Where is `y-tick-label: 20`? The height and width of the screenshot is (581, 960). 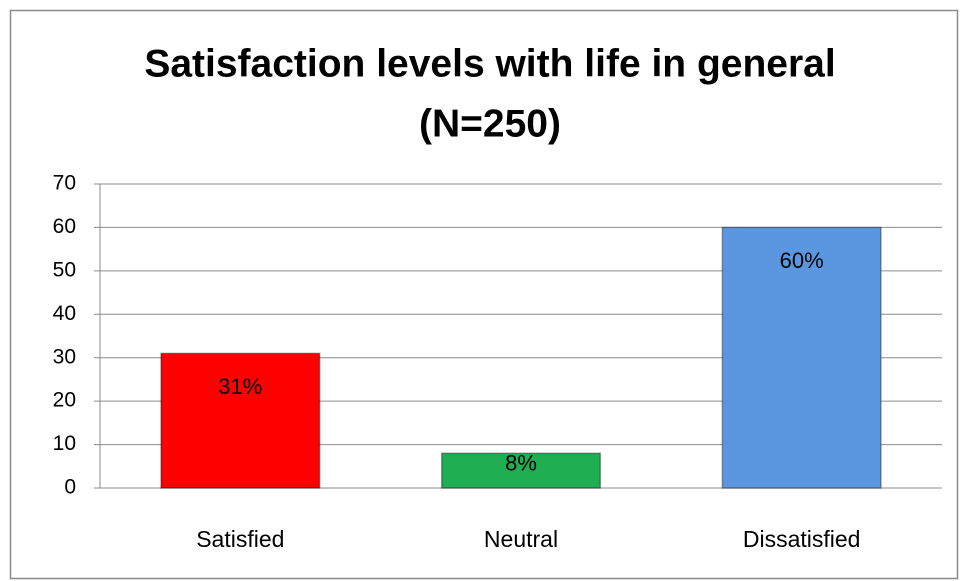
y-tick-label: 20 is located at coordinates (64, 400).